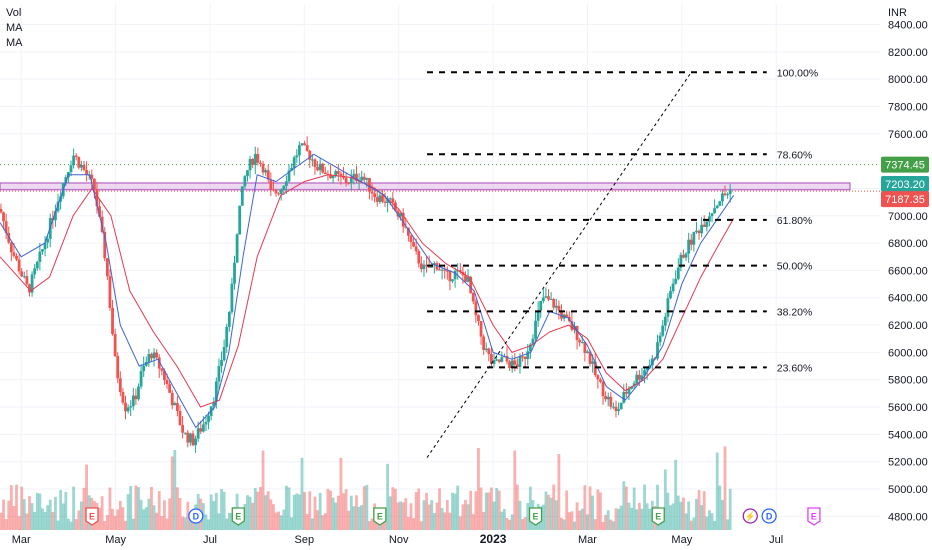 Image resolution: width=932 pixels, height=550 pixels. Describe the element at coordinates (908, 463) in the screenshot. I see `y-tick-label: 5200.00` at that location.